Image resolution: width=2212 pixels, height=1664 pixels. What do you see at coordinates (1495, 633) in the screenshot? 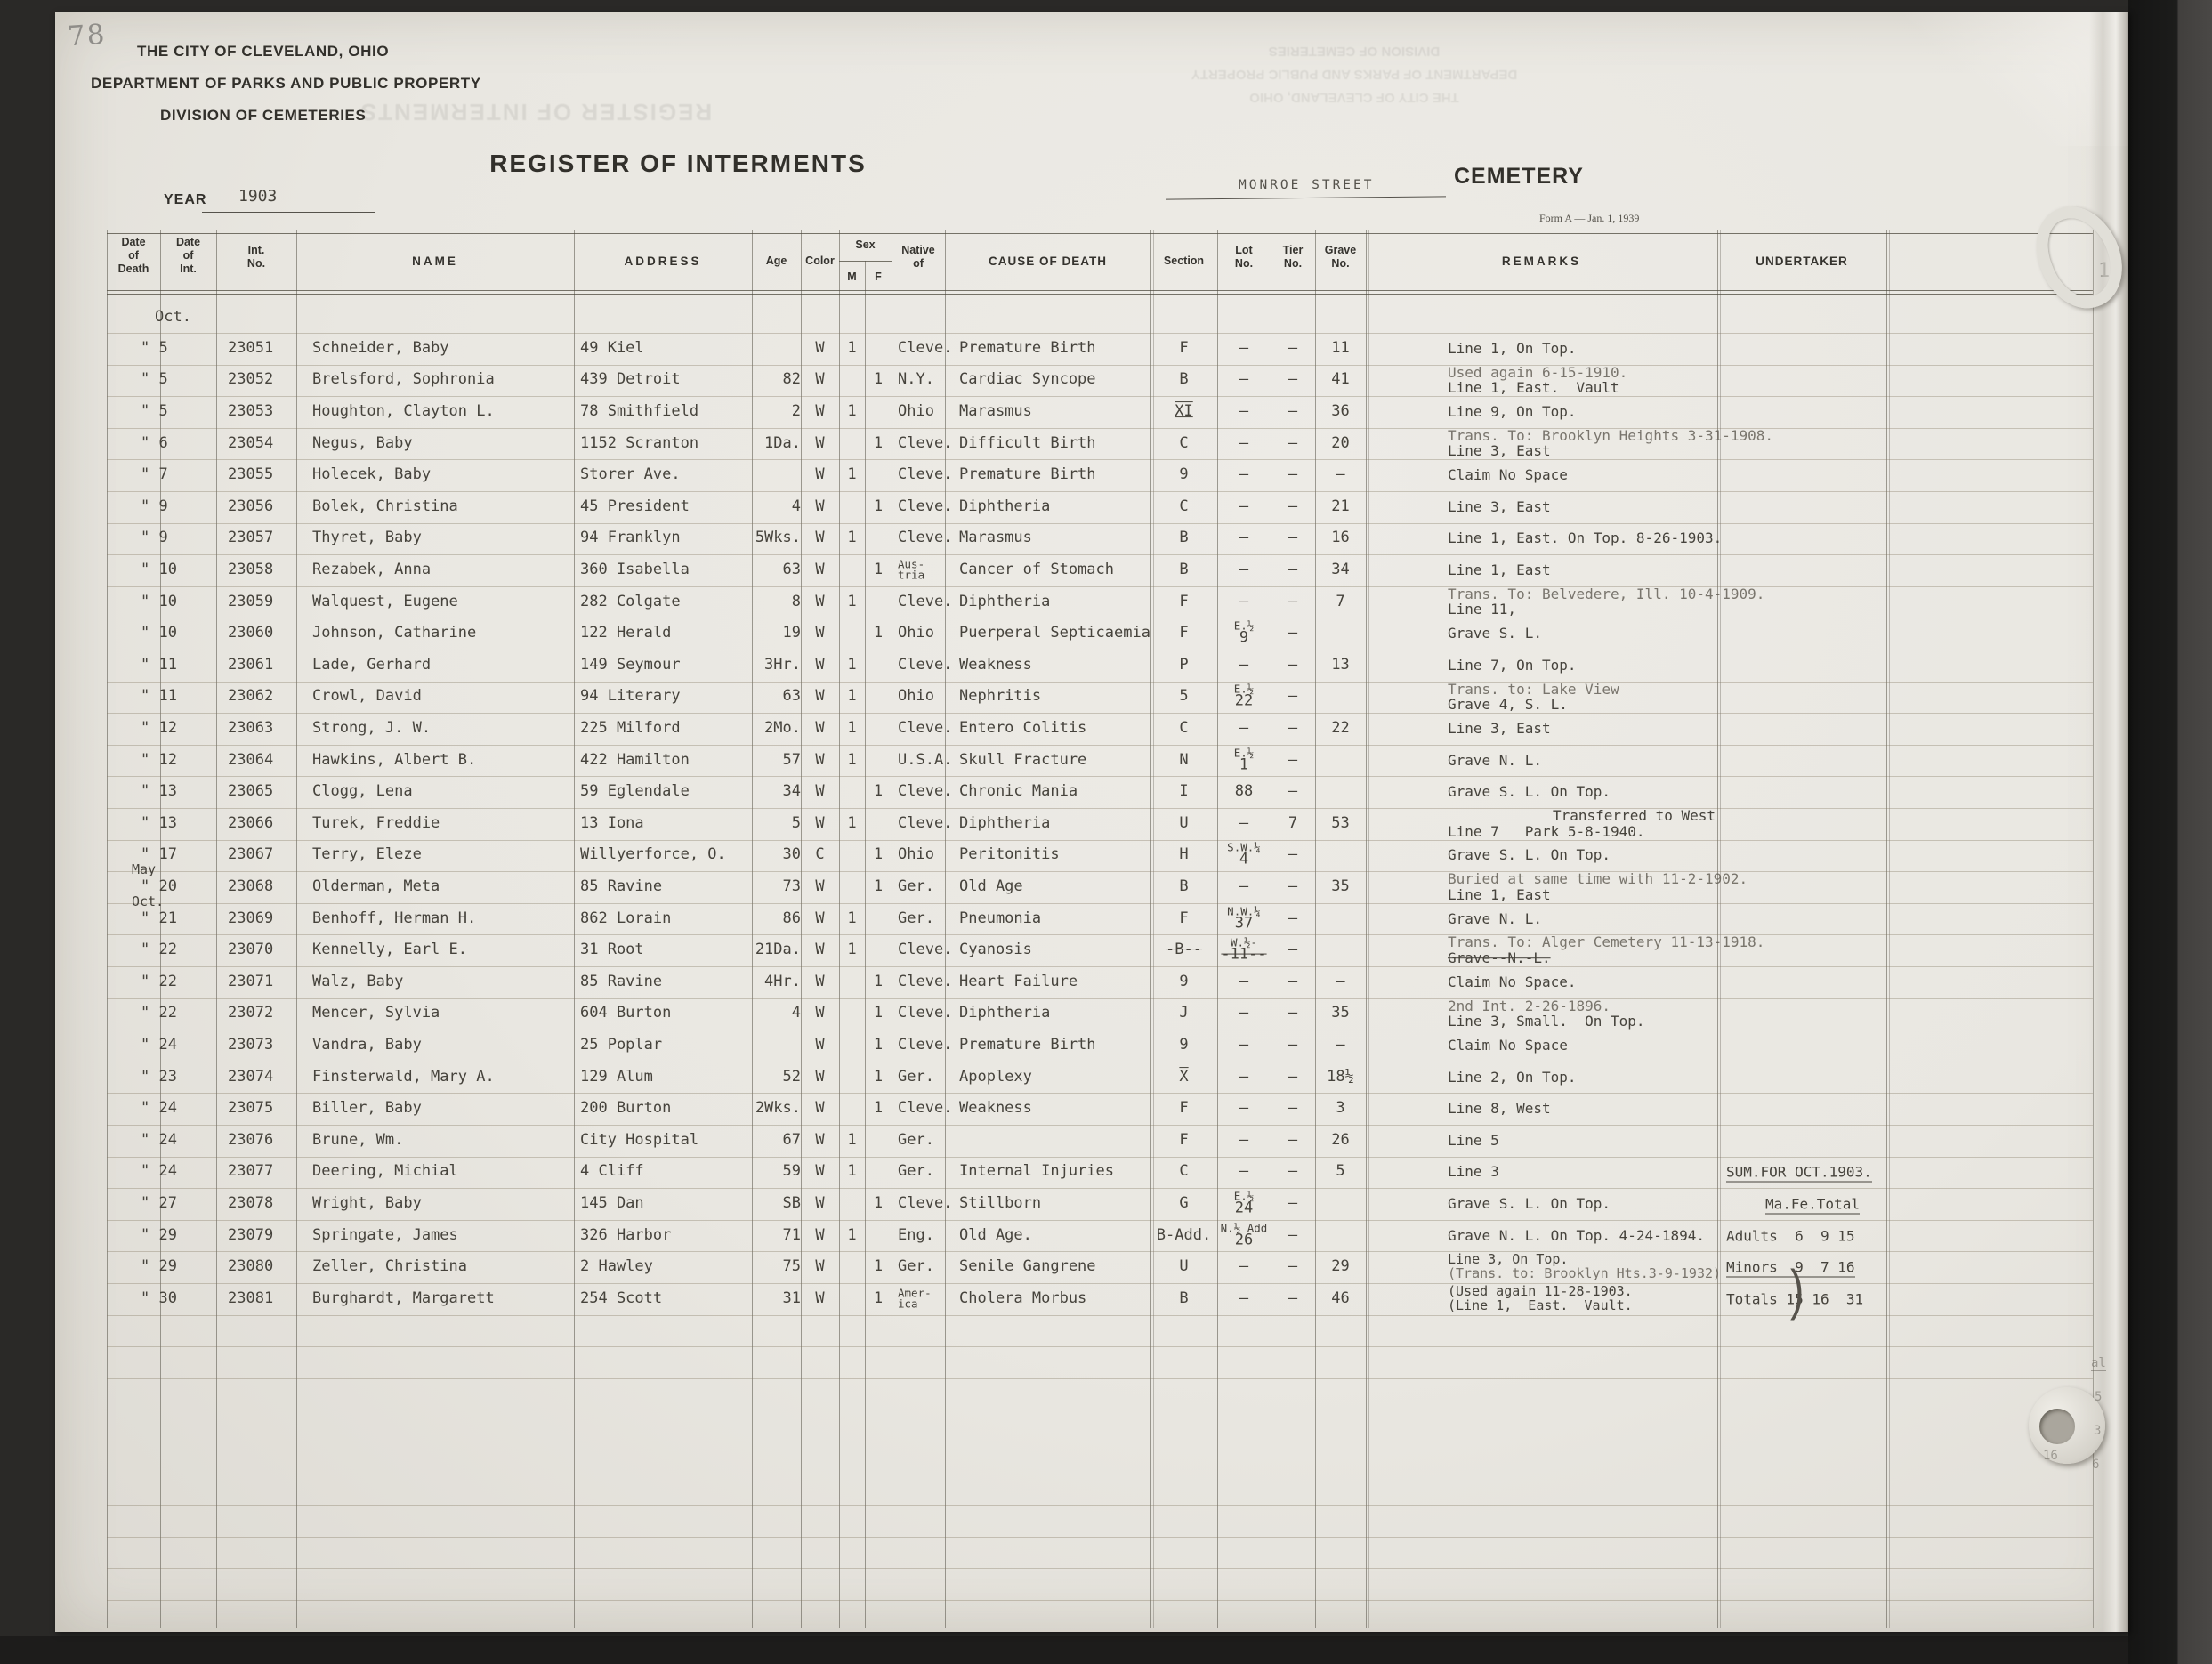
I see `cell-remarks: Grave S. L.` at bounding box center [1495, 633].